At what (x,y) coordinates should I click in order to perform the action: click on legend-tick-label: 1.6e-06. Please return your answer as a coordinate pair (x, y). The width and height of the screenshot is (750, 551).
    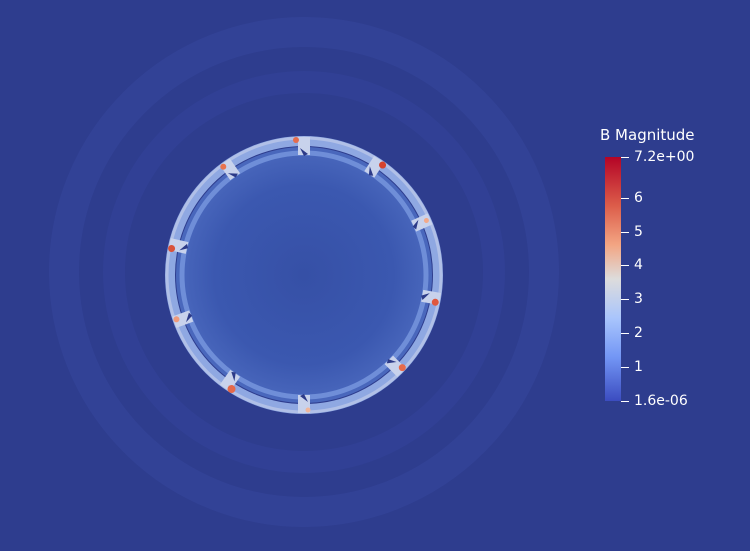
    Looking at the image, I should click on (661, 401).